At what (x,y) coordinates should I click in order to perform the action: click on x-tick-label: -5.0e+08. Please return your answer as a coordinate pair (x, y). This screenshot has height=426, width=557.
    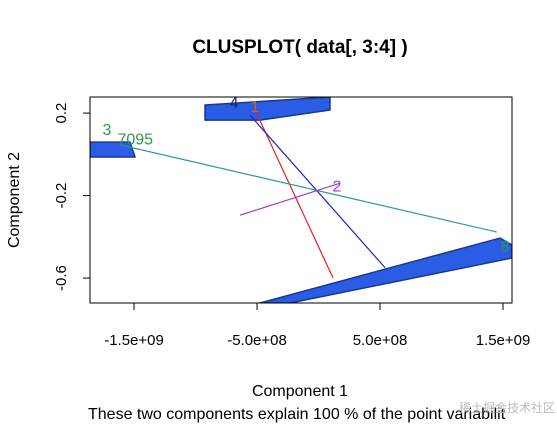
    Looking at the image, I should click on (257, 340).